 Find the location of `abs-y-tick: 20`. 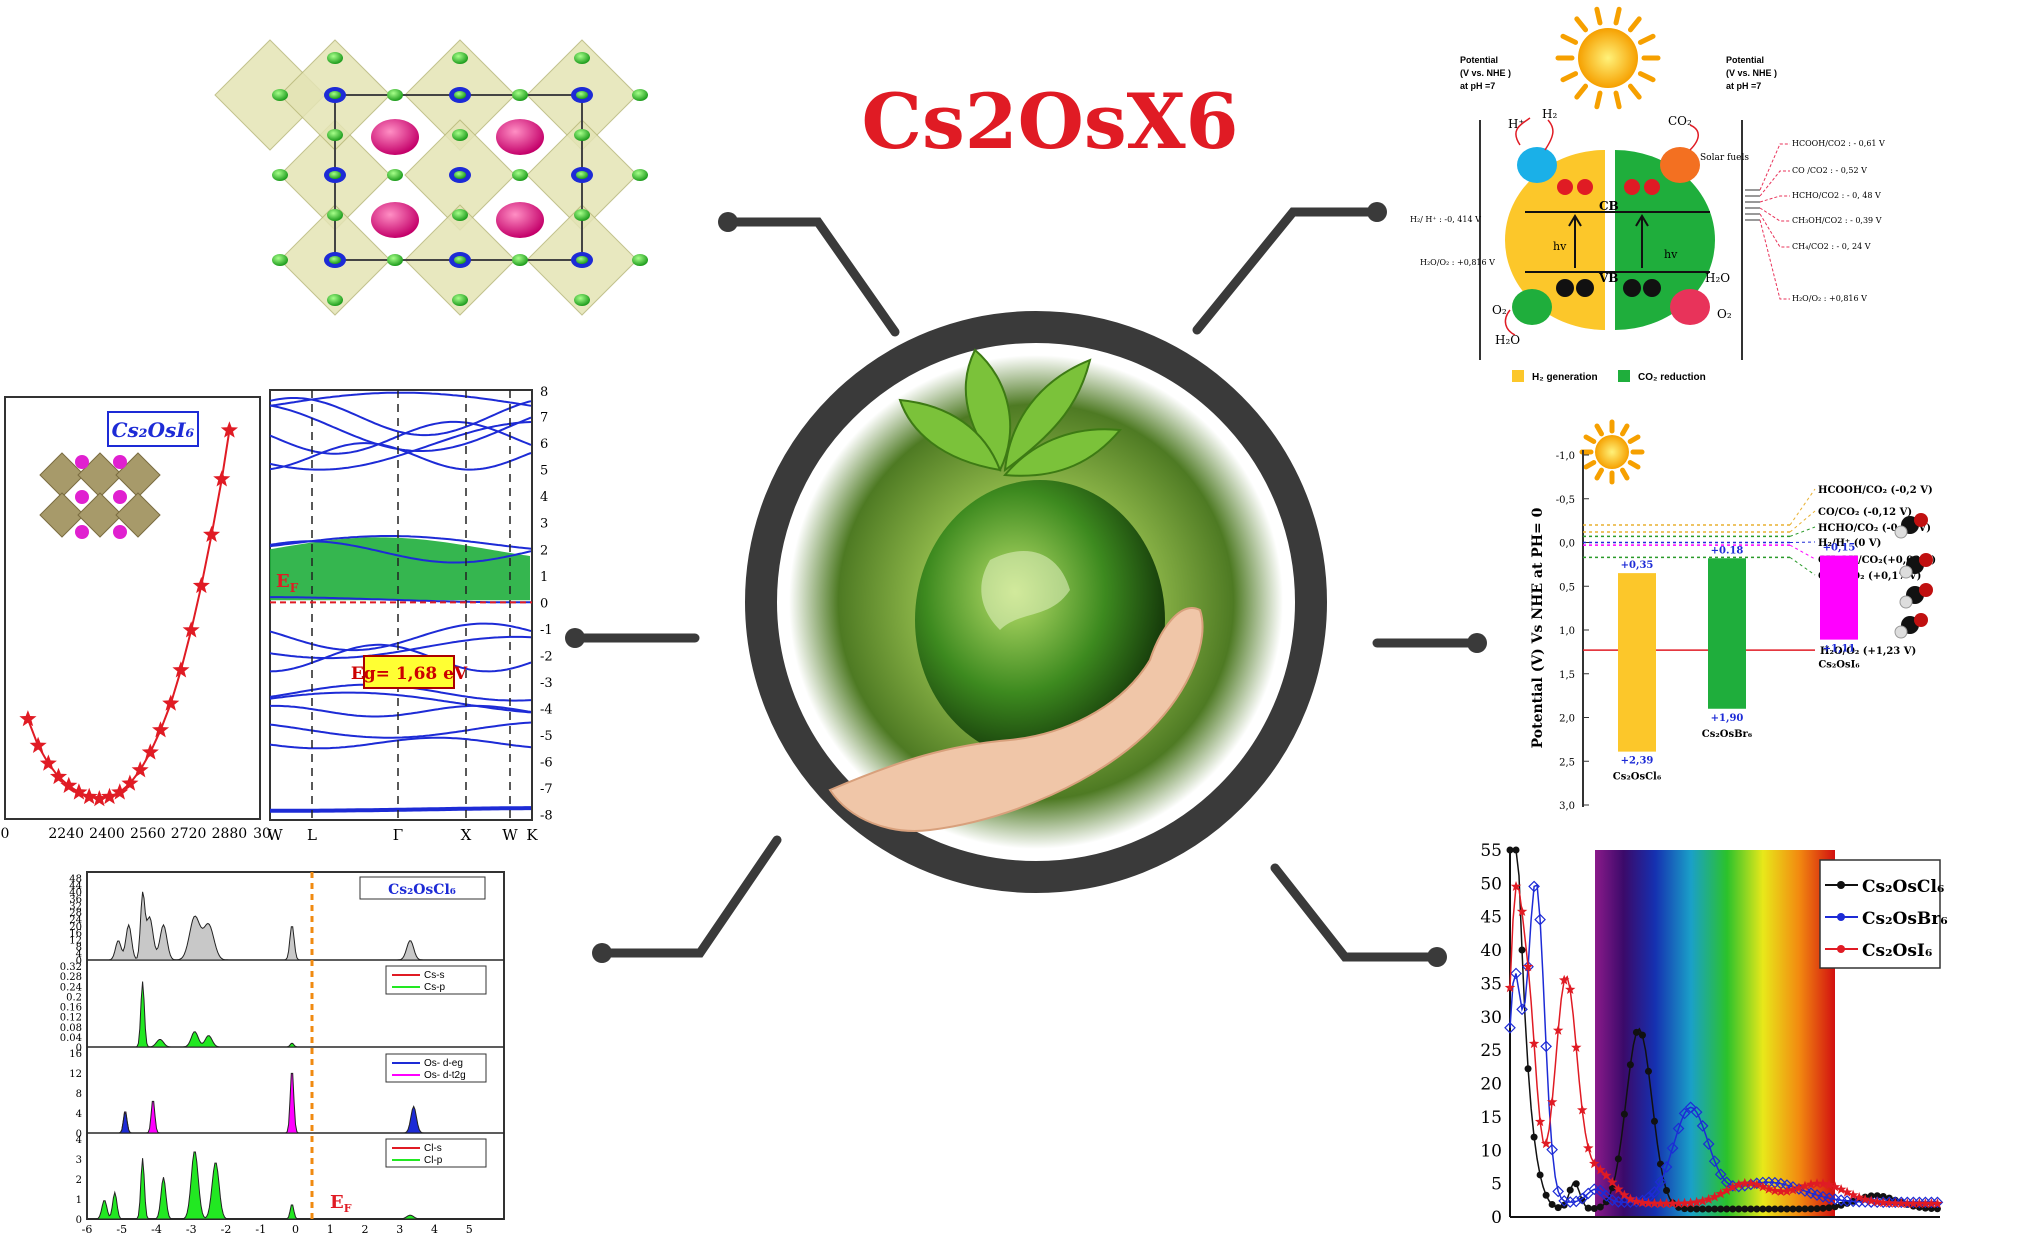

abs-y-tick: 20 is located at coordinates (1491, 1085).